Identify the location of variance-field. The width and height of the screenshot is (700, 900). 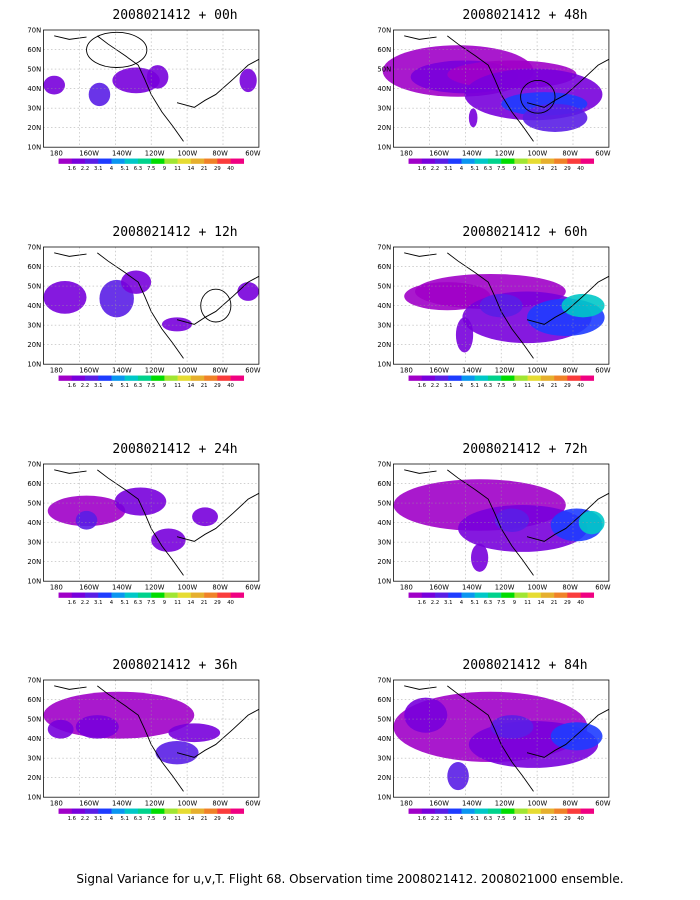
(150, 86).